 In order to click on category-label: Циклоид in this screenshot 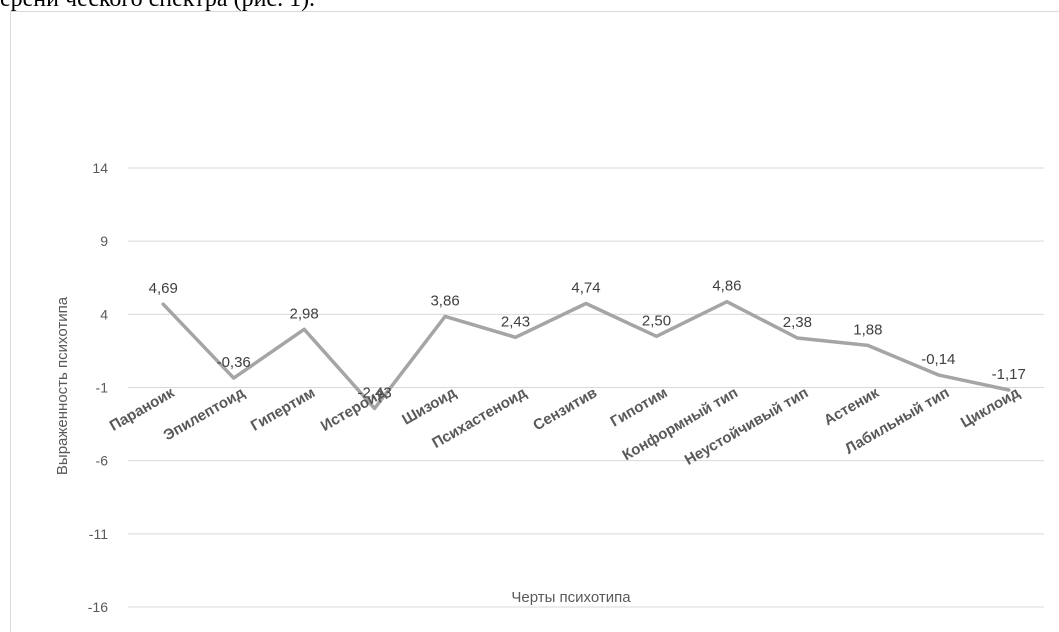, I will do `click(990, 408)`.